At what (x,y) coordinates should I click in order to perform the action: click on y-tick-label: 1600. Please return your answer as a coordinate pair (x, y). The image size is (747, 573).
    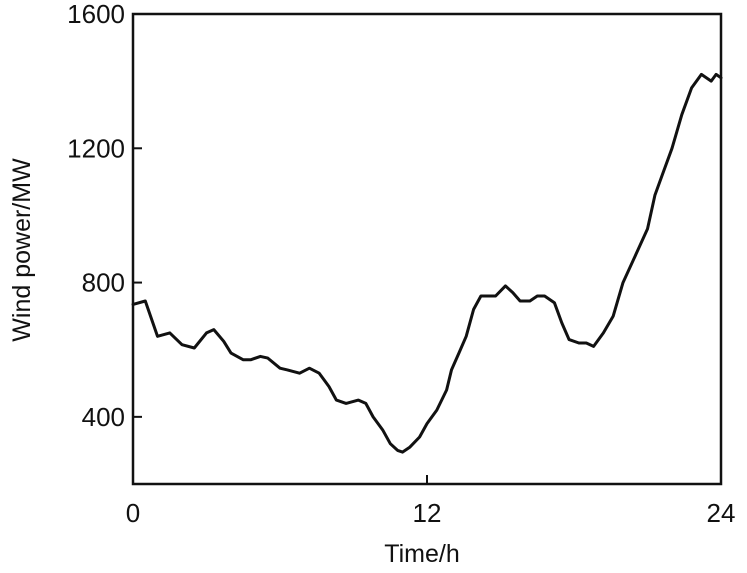
    Looking at the image, I should click on (96, 14).